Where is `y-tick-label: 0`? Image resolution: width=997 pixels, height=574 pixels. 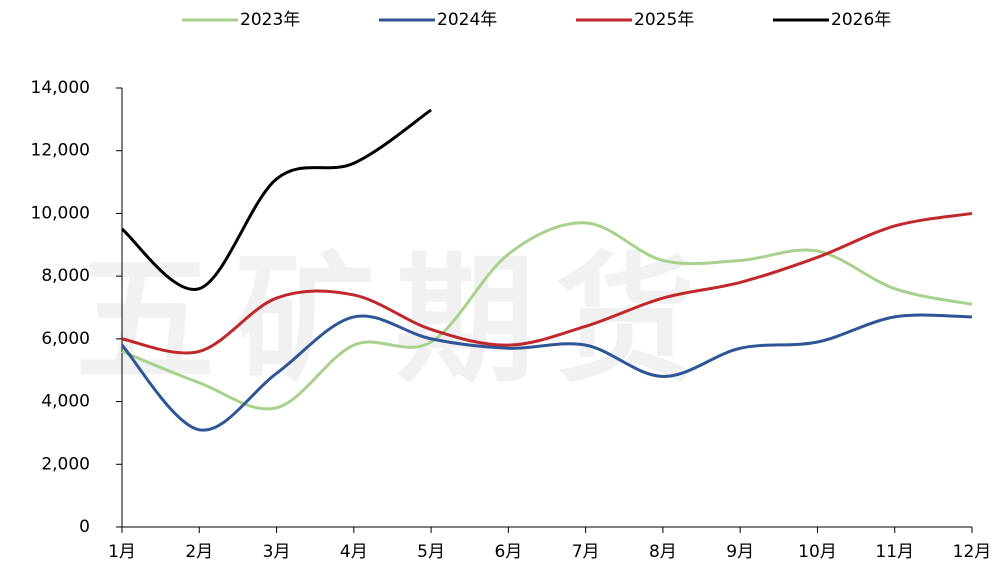
y-tick-label: 0 is located at coordinates (84, 527).